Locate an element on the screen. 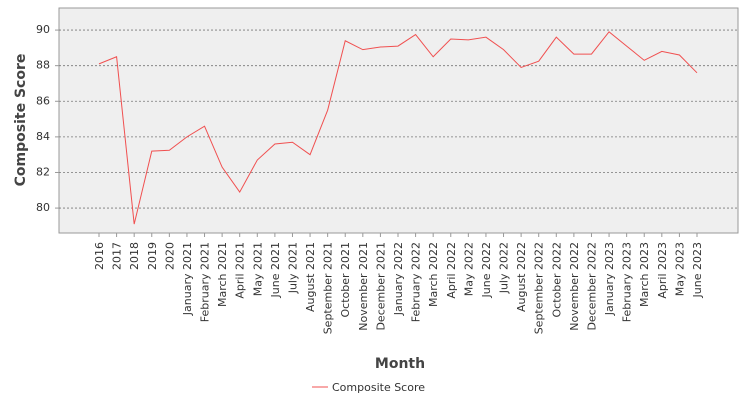 The width and height of the screenshot is (750, 400). x-tick-label: February 2022 is located at coordinates (416, 282).